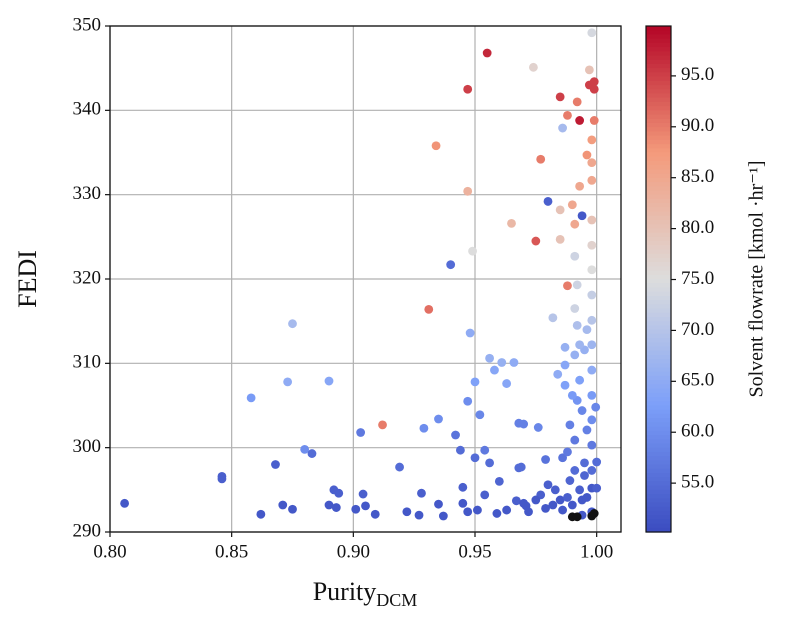  Describe the element at coordinates (87, 109) in the screenshot. I see `y-tick-label: 340` at that location.